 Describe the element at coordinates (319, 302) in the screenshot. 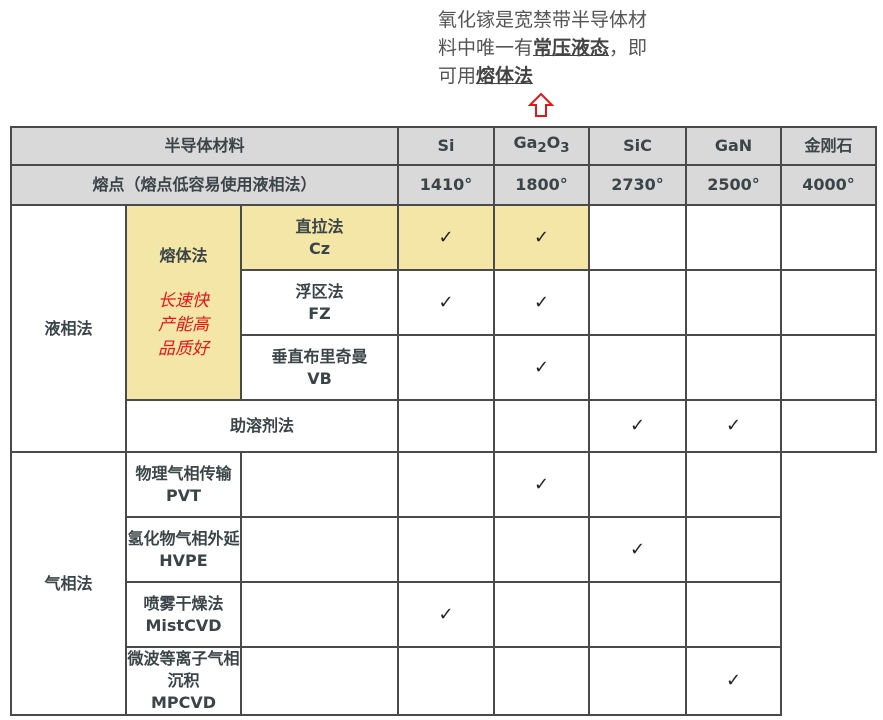

I see `method-name: 浮区法 FZ` at that location.